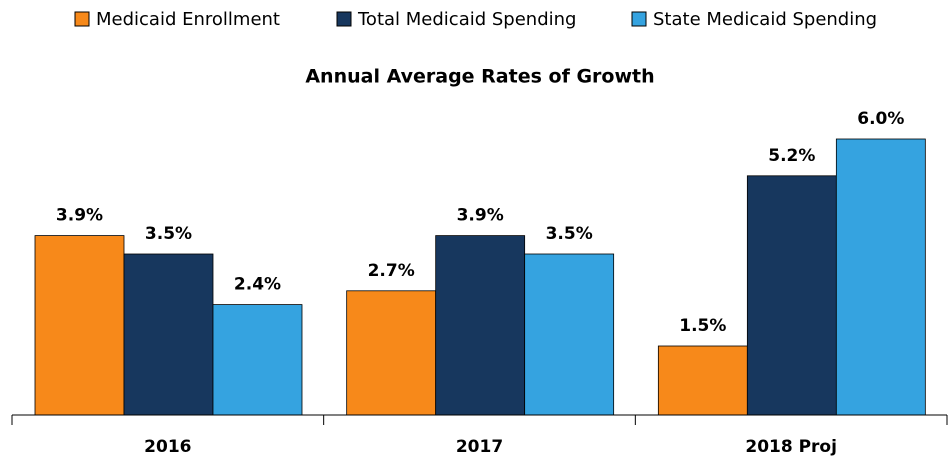 Image resolution: width=948 pixels, height=460 pixels. What do you see at coordinates (880, 119) in the screenshot?
I see `data-label: 6.0%` at bounding box center [880, 119].